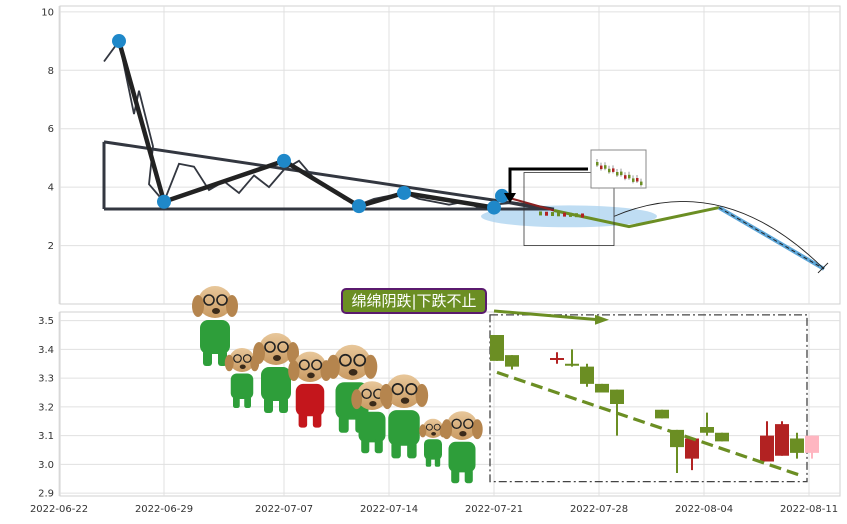  What do you see at coordinates (305, 125) in the screenshot?
I see `zigzag-line` at bounding box center [305, 125].